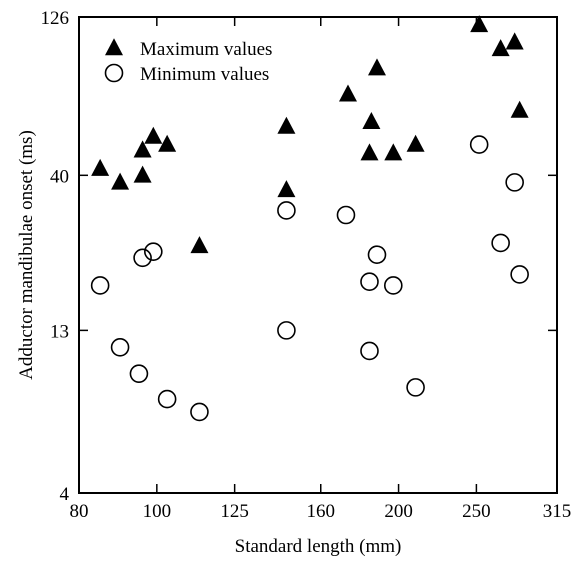 This screenshot has width=576, height=562. Describe the element at coordinates (26, 255) in the screenshot. I see `y-axis-title: Adductor mandibulae onset (ms)` at that location.